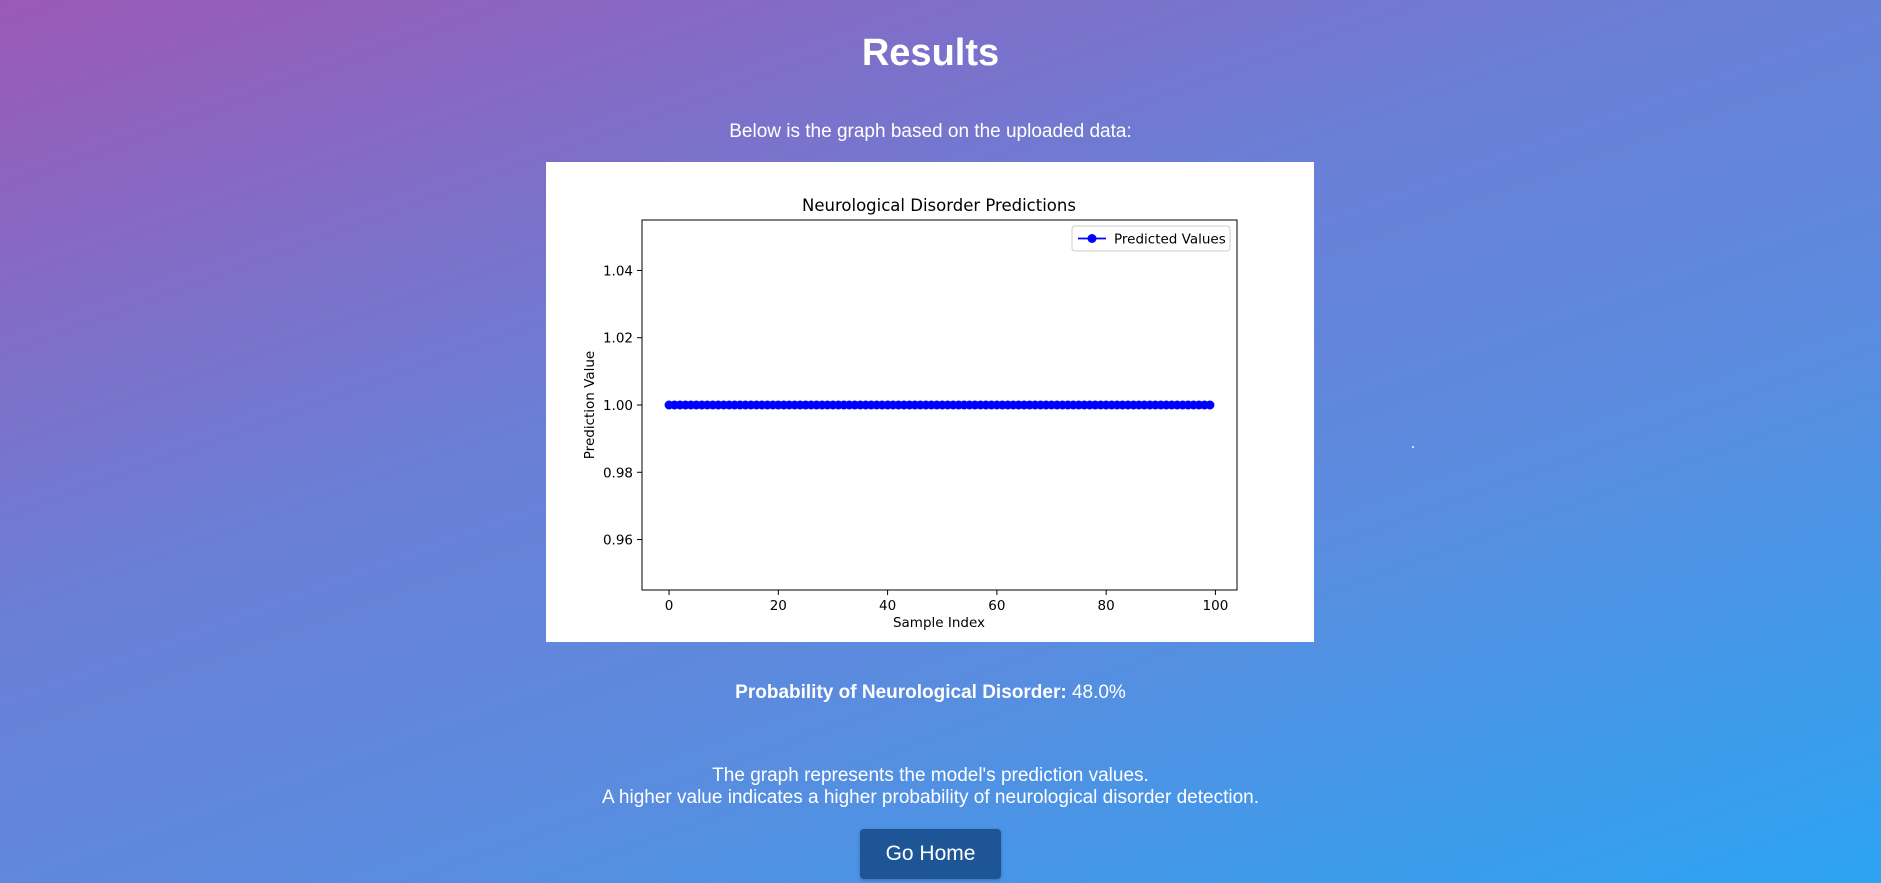  Describe the element at coordinates (1210, 405) in the screenshot. I see `data-point` at that location.